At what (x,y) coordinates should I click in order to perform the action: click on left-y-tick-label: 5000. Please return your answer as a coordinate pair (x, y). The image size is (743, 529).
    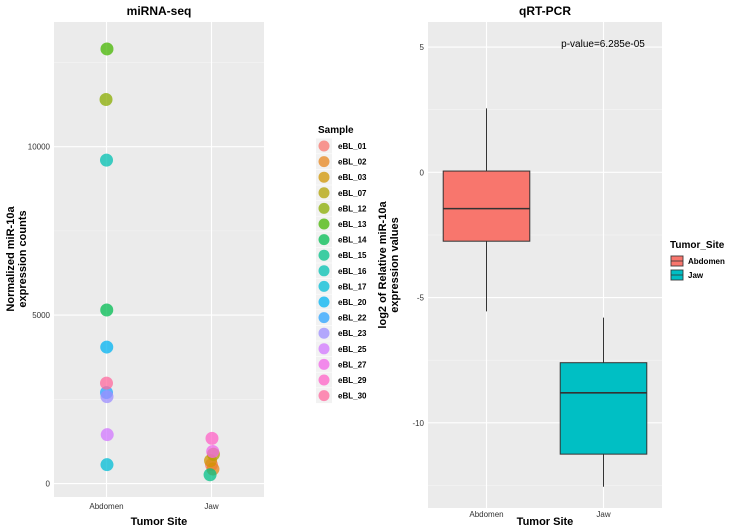
    Looking at the image, I should click on (41, 315).